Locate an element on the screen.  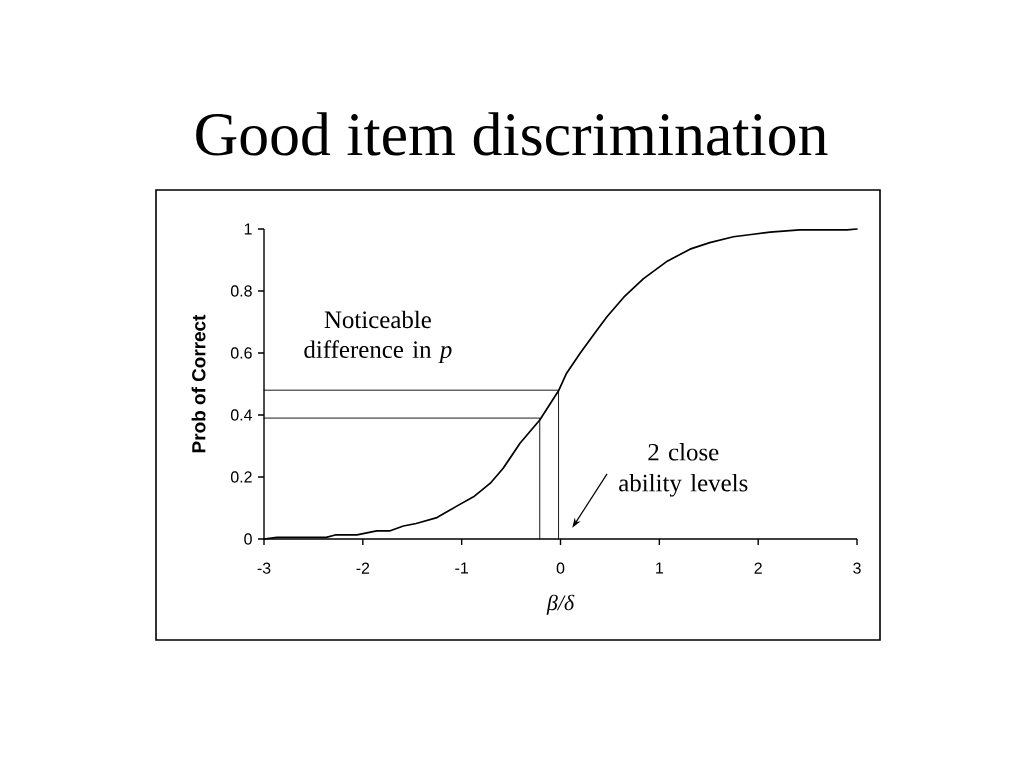
x-tick-label: -2 is located at coordinates (363, 568).